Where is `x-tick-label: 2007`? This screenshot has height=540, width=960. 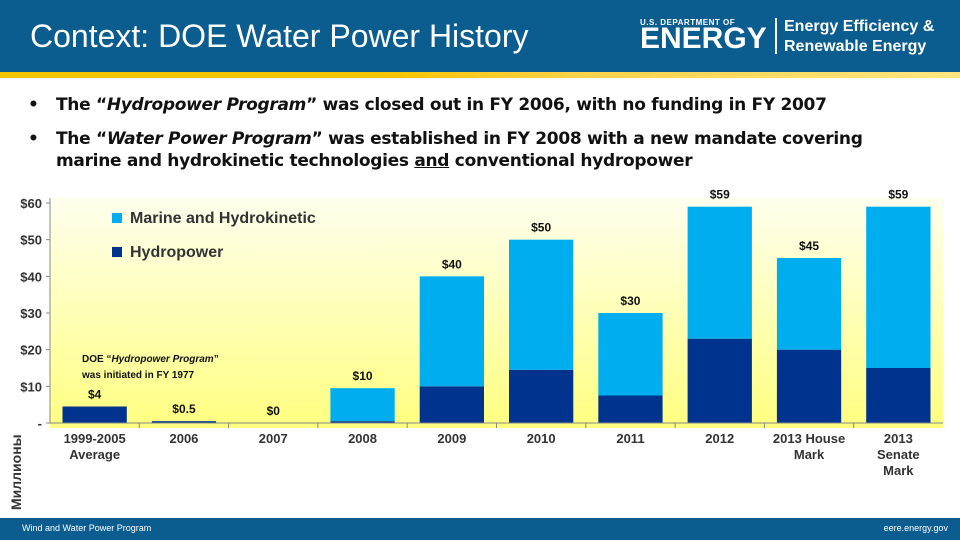 x-tick-label: 2007 is located at coordinates (273, 438).